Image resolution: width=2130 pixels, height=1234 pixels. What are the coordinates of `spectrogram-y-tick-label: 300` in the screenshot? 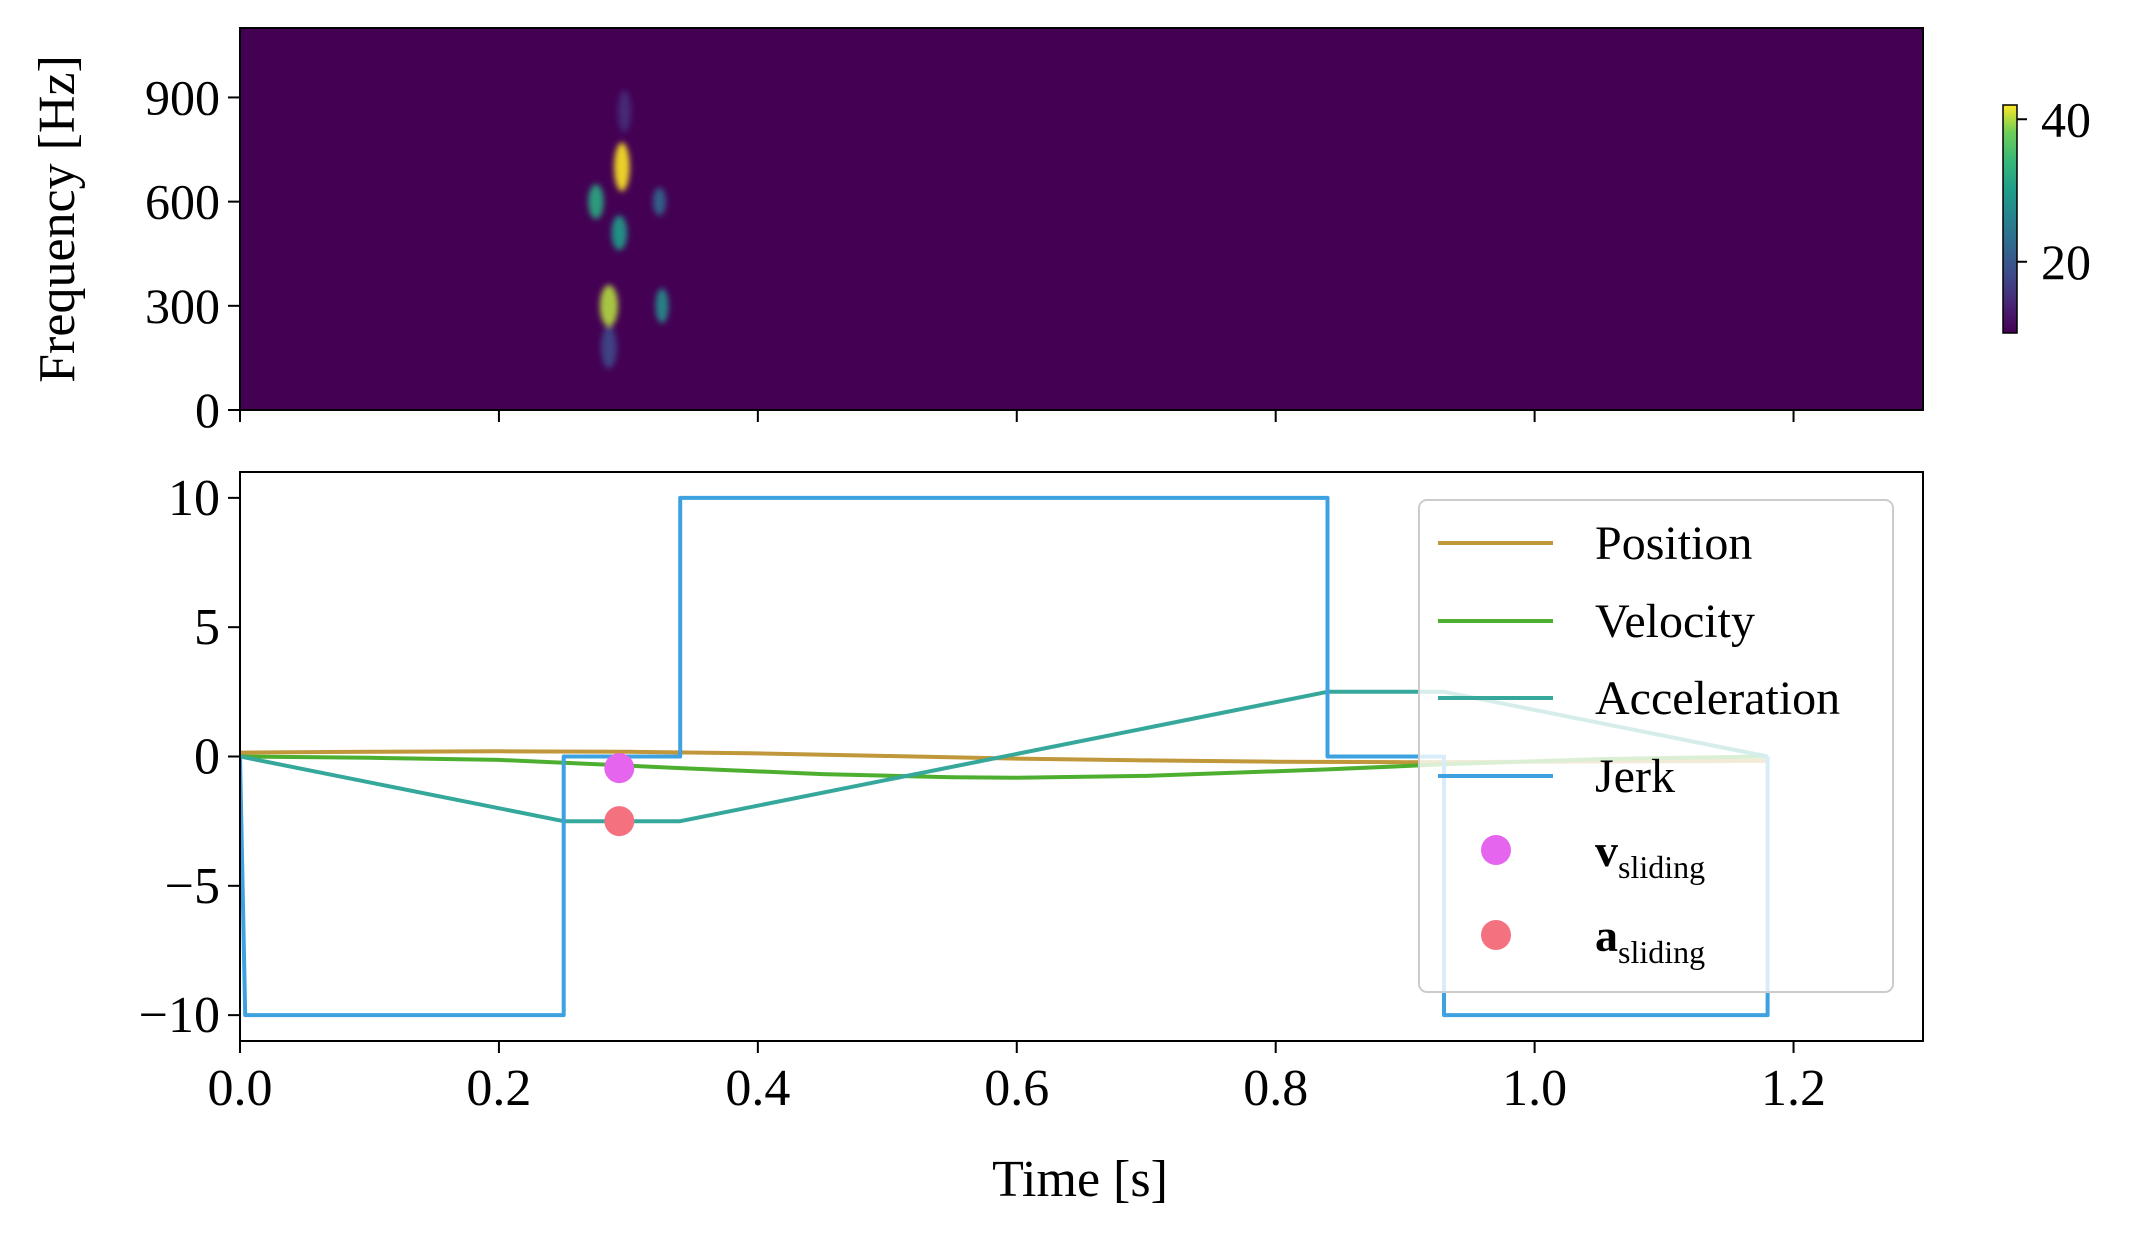 It's located at (182, 306).